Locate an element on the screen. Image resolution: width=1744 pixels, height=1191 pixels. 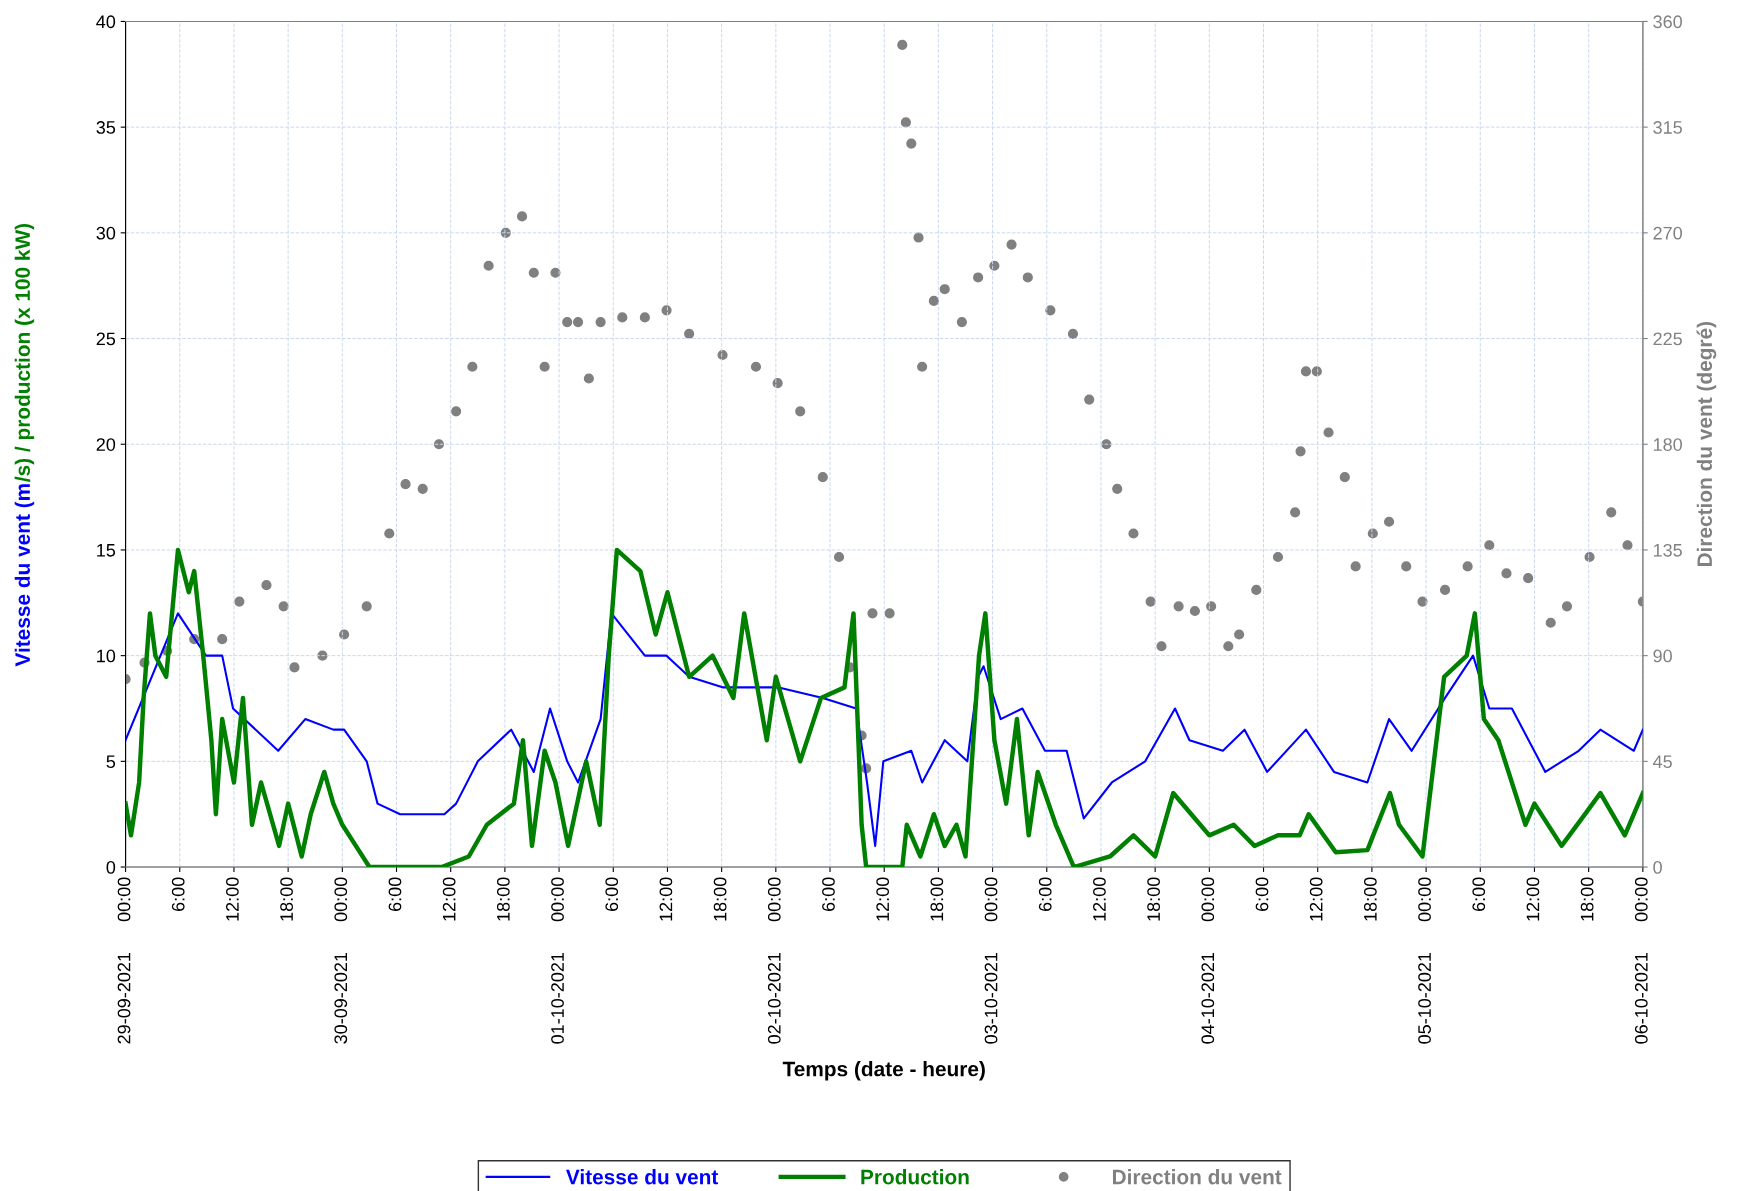
legend-label: Production is located at coordinates (915, 1177).